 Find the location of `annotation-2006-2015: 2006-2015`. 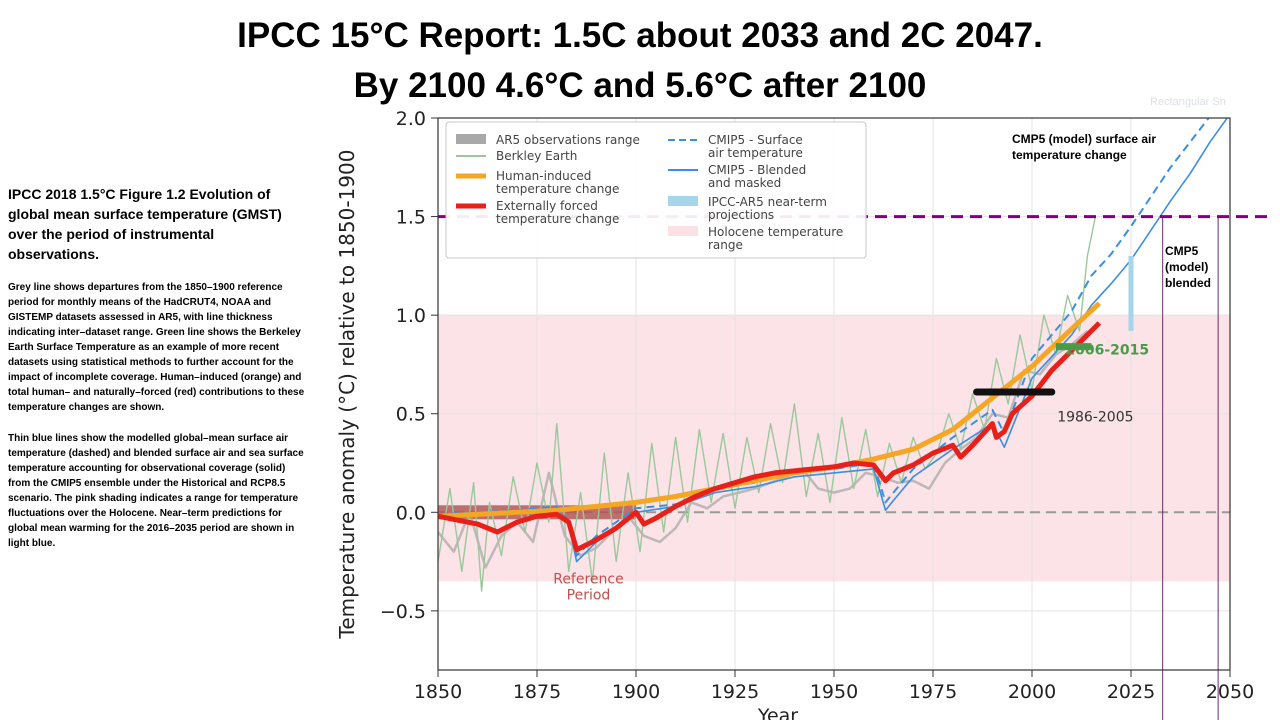

annotation-2006-2015: 2006-2015 is located at coordinates (1107, 351).